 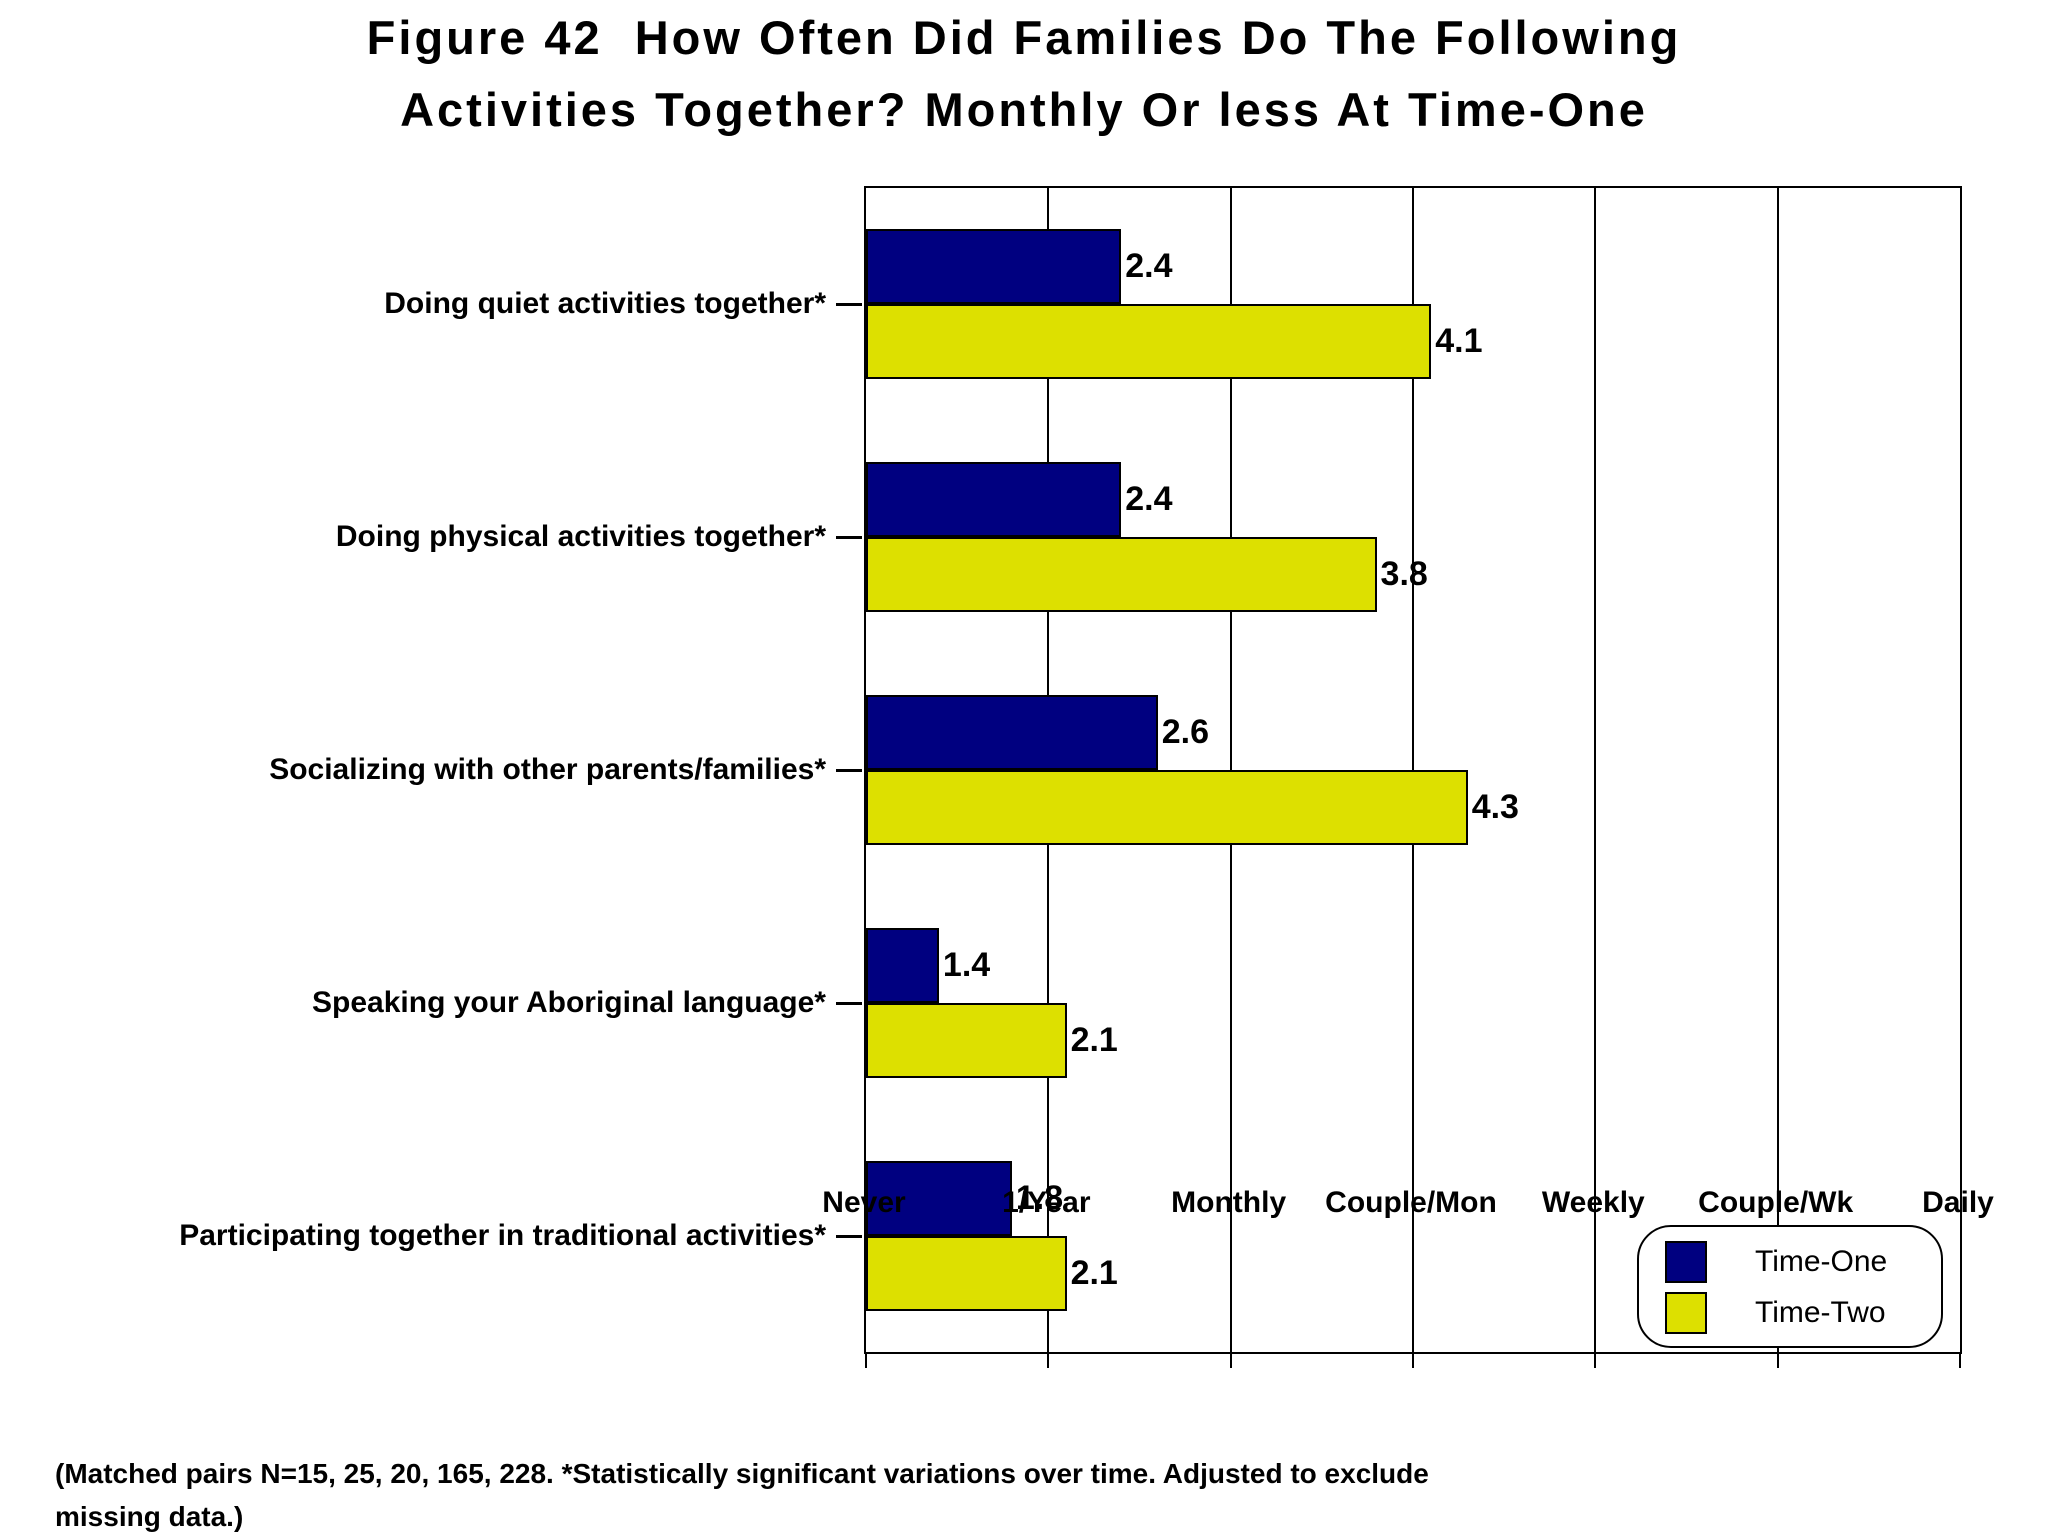 I want to click on x-axis-tick-label: Couple/Wk, so click(x=1776, y=1202).